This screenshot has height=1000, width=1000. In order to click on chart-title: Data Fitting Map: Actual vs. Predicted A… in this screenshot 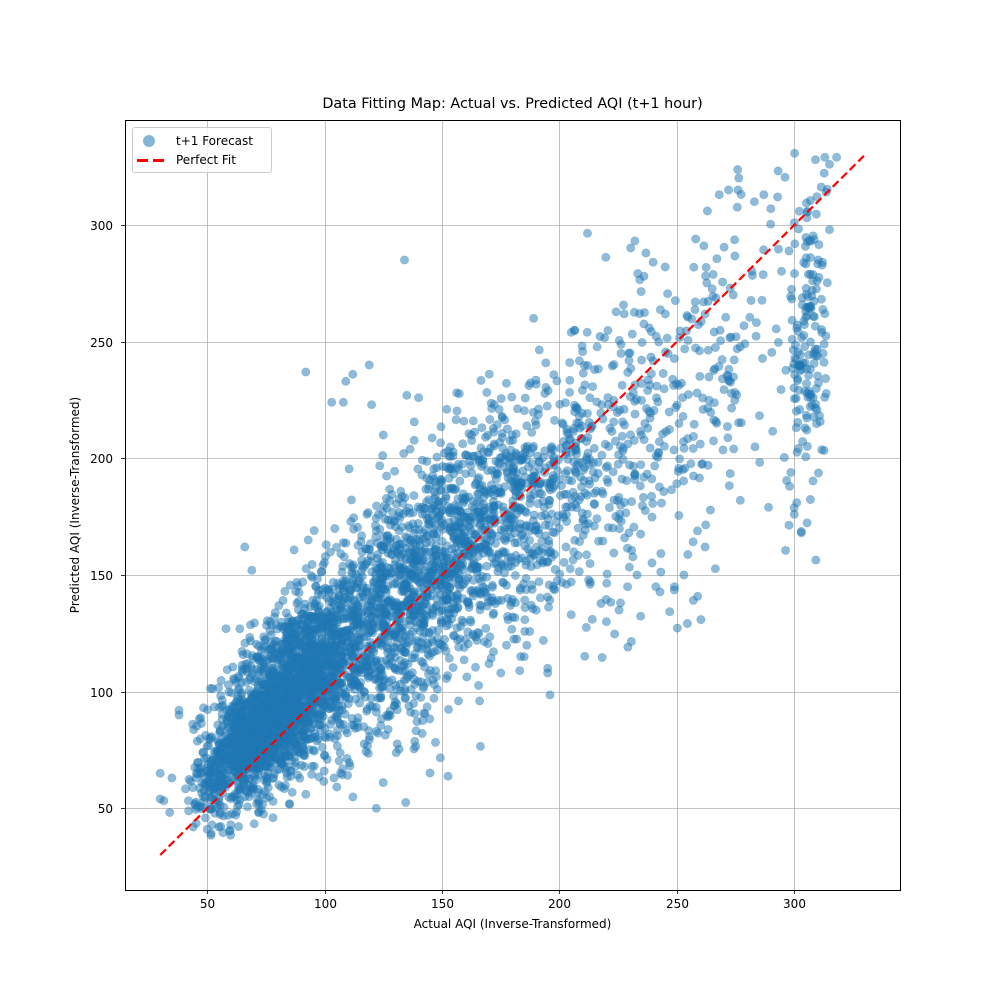, I will do `click(512, 104)`.